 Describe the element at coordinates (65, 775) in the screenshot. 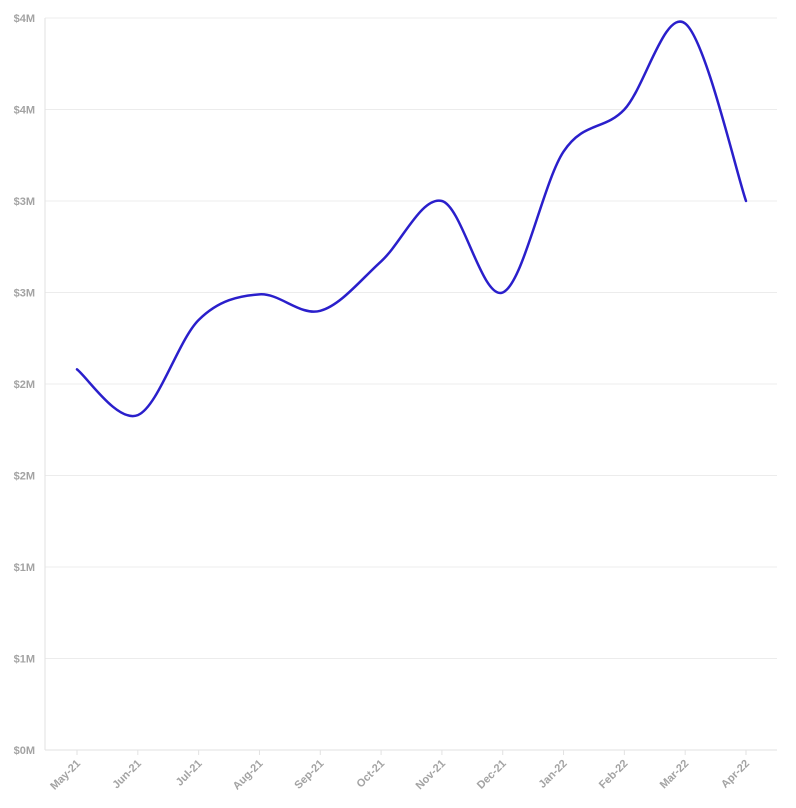

I see `x-tick-label: May-21` at that location.